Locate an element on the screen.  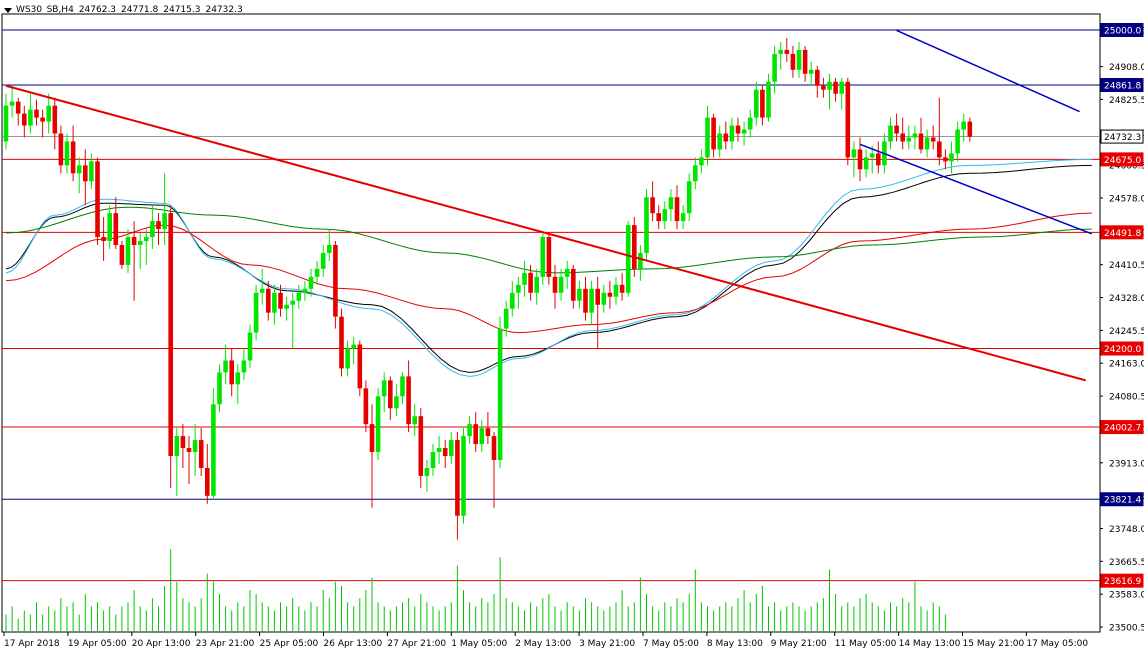
time-tick-label: 11 May 05:00 is located at coordinates (866, 644).